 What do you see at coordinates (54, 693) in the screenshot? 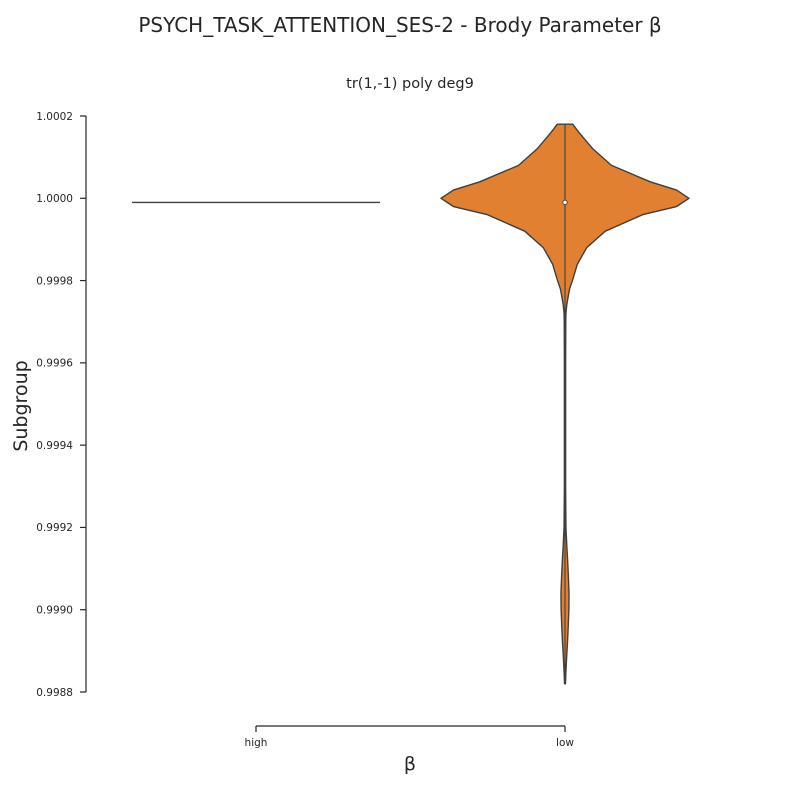
I see `y-tick-label: 0.9988` at bounding box center [54, 693].